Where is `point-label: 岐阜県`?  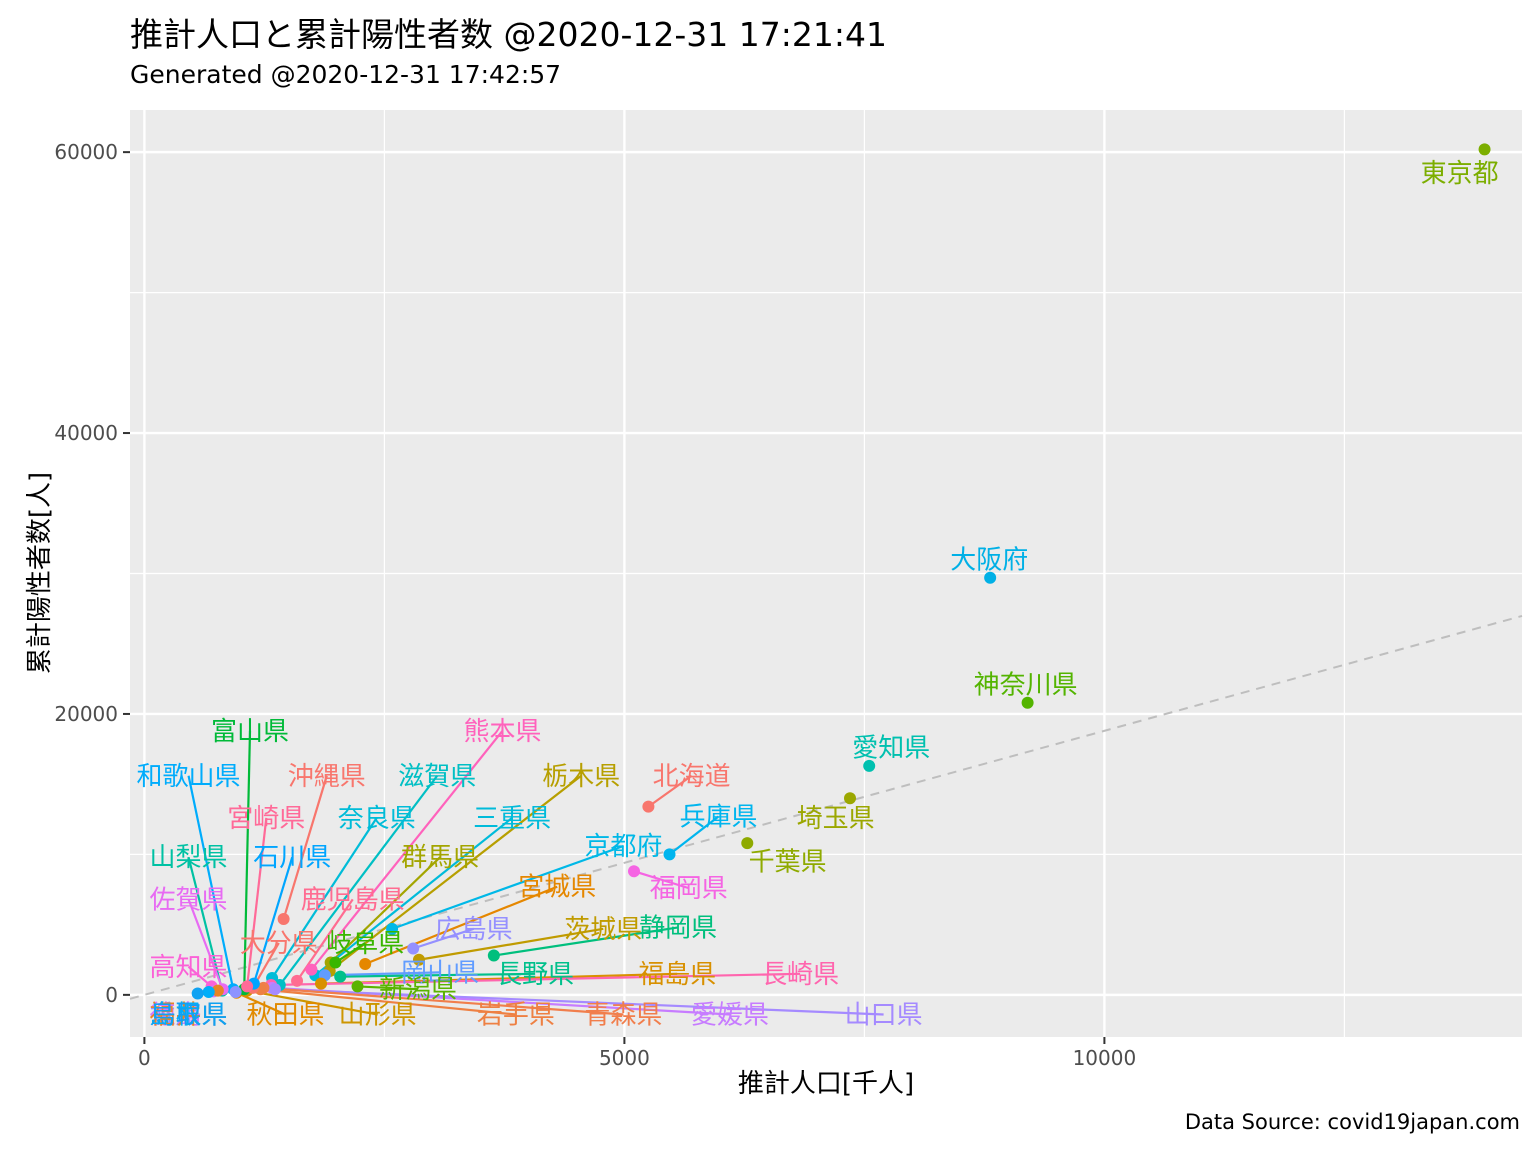
point-label: 岐阜県 is located at coordinates (365, 944).